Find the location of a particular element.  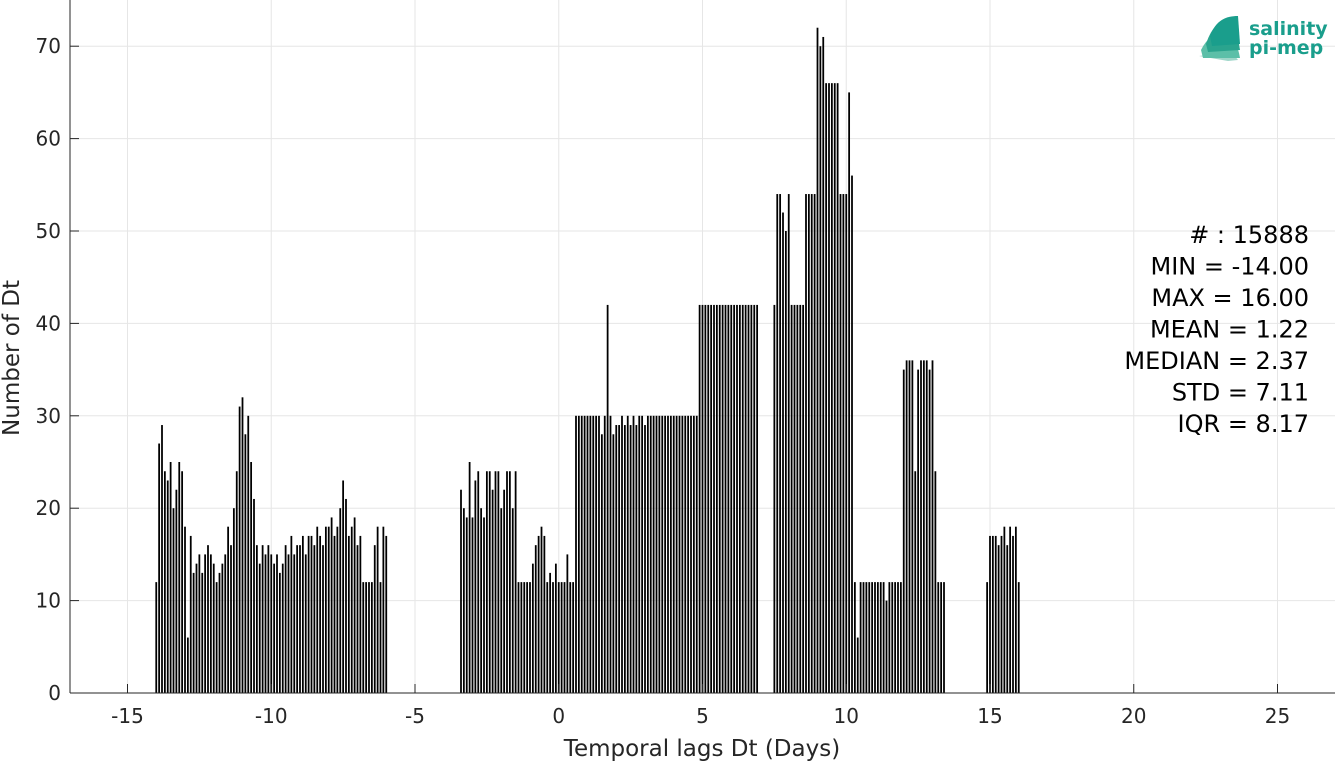

x-tick-label: 10 is located at coordinates (846, 716).